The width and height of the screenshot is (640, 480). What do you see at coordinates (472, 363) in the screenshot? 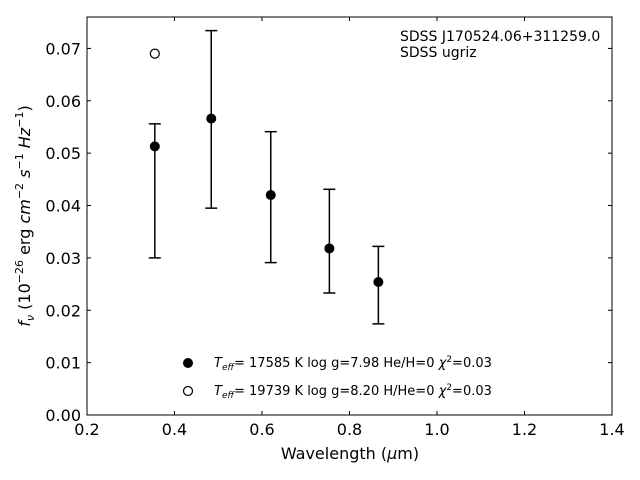
I see `legend-1-chi2: =0.03` at bounding box center [472, 363].